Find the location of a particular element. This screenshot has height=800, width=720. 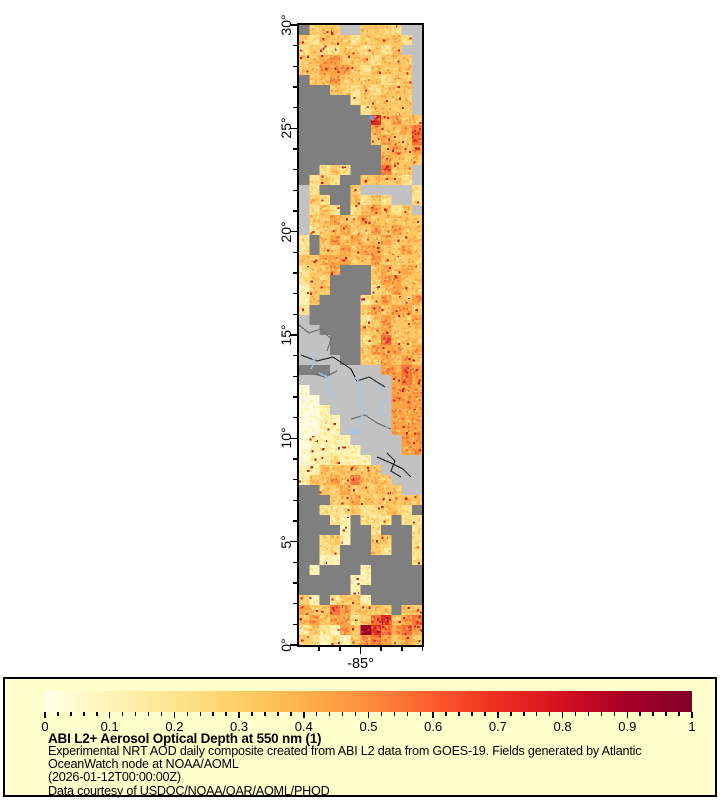

lat-tick-label: 5° is located at coordinates (286, 541).